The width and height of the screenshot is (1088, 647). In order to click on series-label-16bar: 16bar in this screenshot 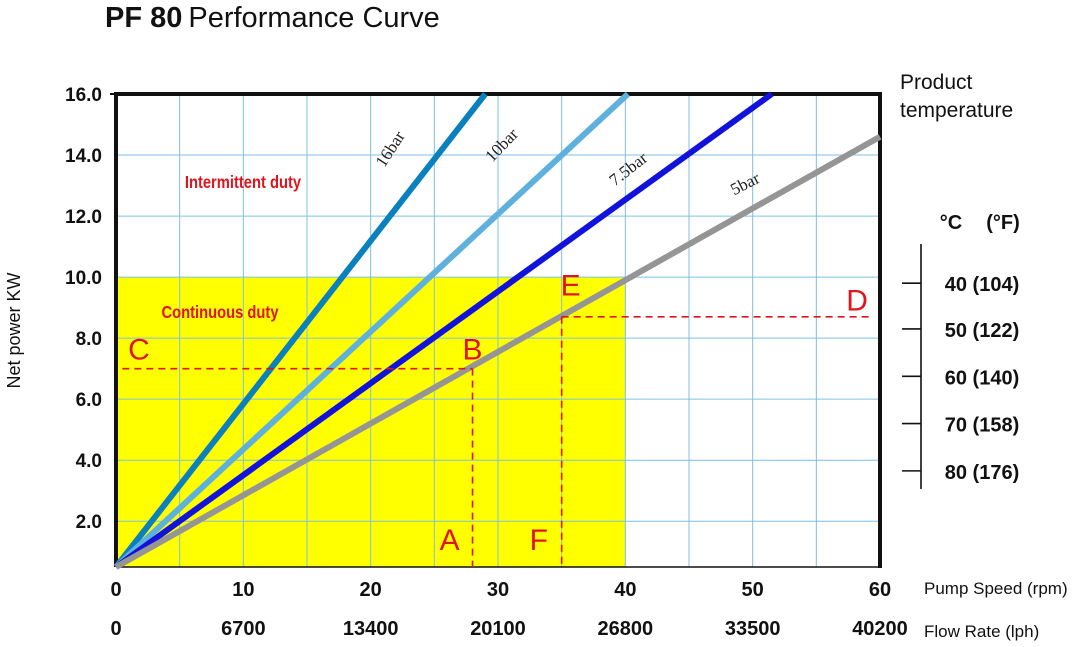, I will do `click(390, 148)`.